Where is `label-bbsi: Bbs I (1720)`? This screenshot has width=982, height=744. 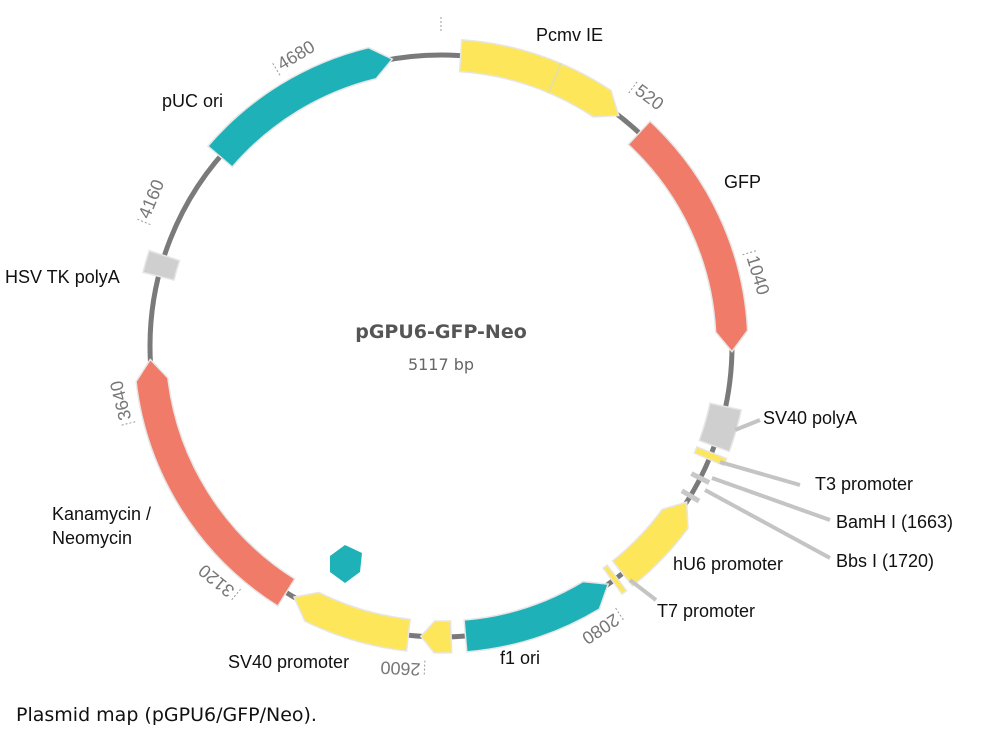 label-bbsi: Bbs I (1720) is located at coordinates (885, 561).